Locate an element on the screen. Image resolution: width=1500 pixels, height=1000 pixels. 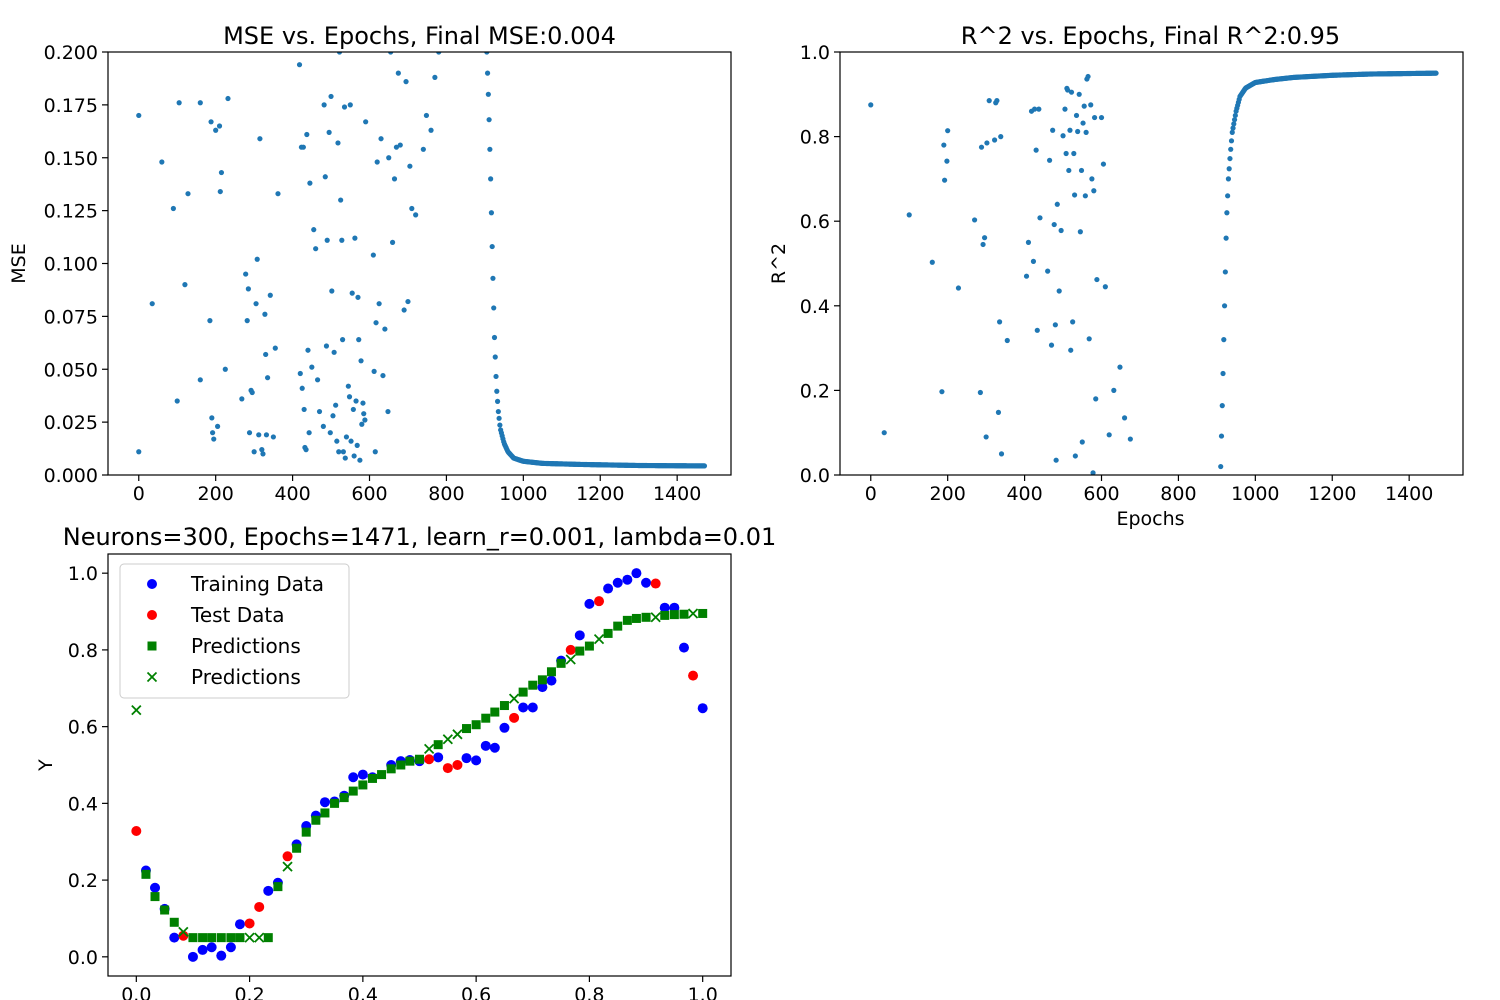
fit-legend-label-test-data: Test Data is located at coordinates (237, 615).